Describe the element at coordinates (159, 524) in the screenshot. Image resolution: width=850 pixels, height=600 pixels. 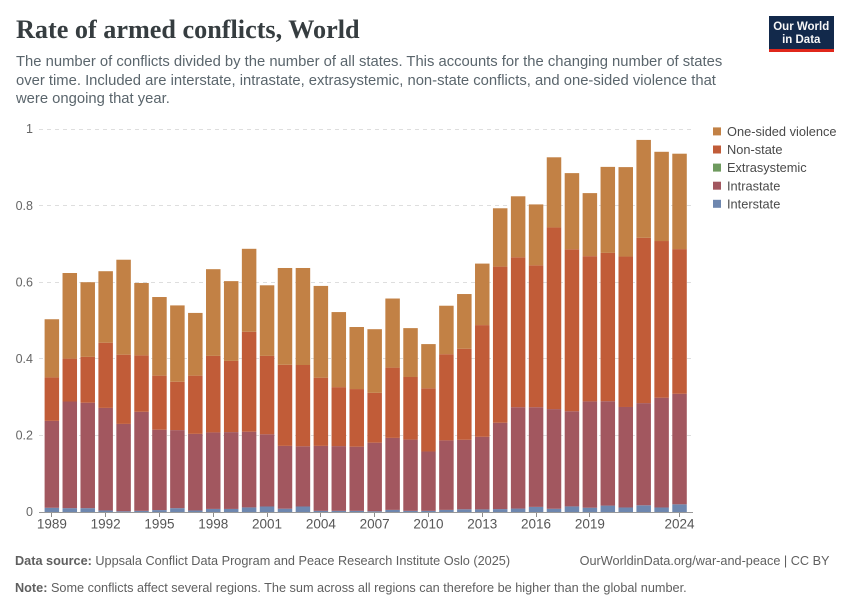
I see `svg-text: 1995` at that location.